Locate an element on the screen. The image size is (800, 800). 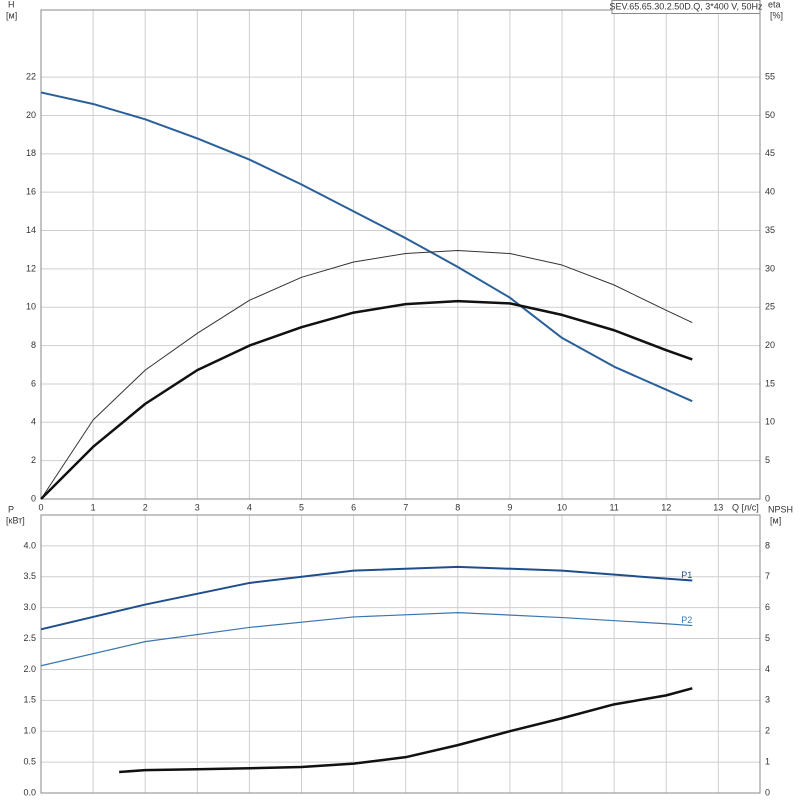
y-tick-label: 18 is located at coordinates (31, 153).